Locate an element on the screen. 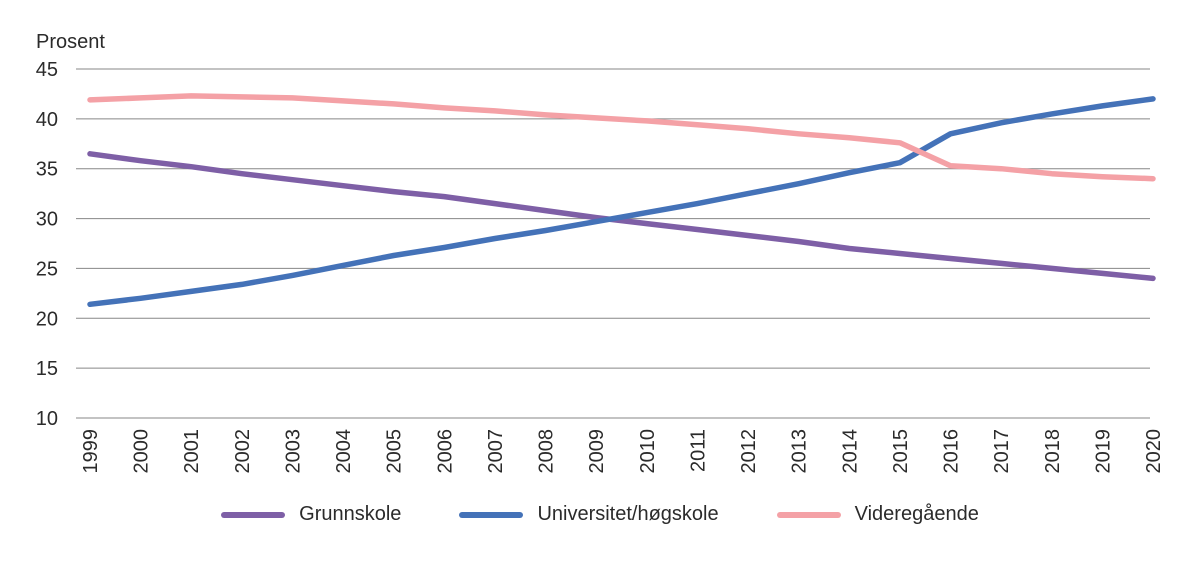 This screenshot has height=569, width=1200. x-tick-label-2011: 2011 is located at coordinates (698, 450).